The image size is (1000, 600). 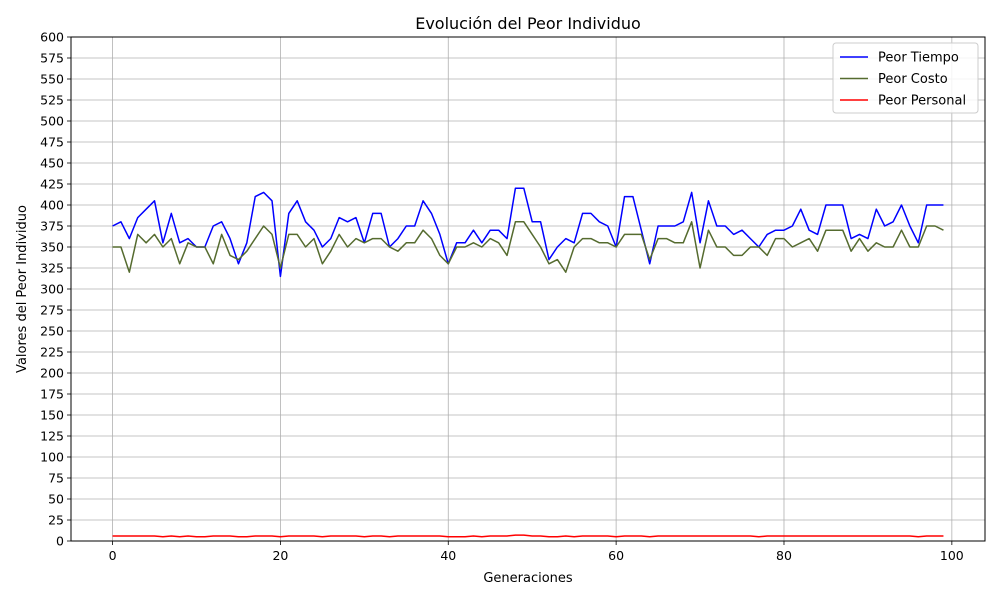 I want to click on x-tick-label: 40, so click(x=448, y=555).